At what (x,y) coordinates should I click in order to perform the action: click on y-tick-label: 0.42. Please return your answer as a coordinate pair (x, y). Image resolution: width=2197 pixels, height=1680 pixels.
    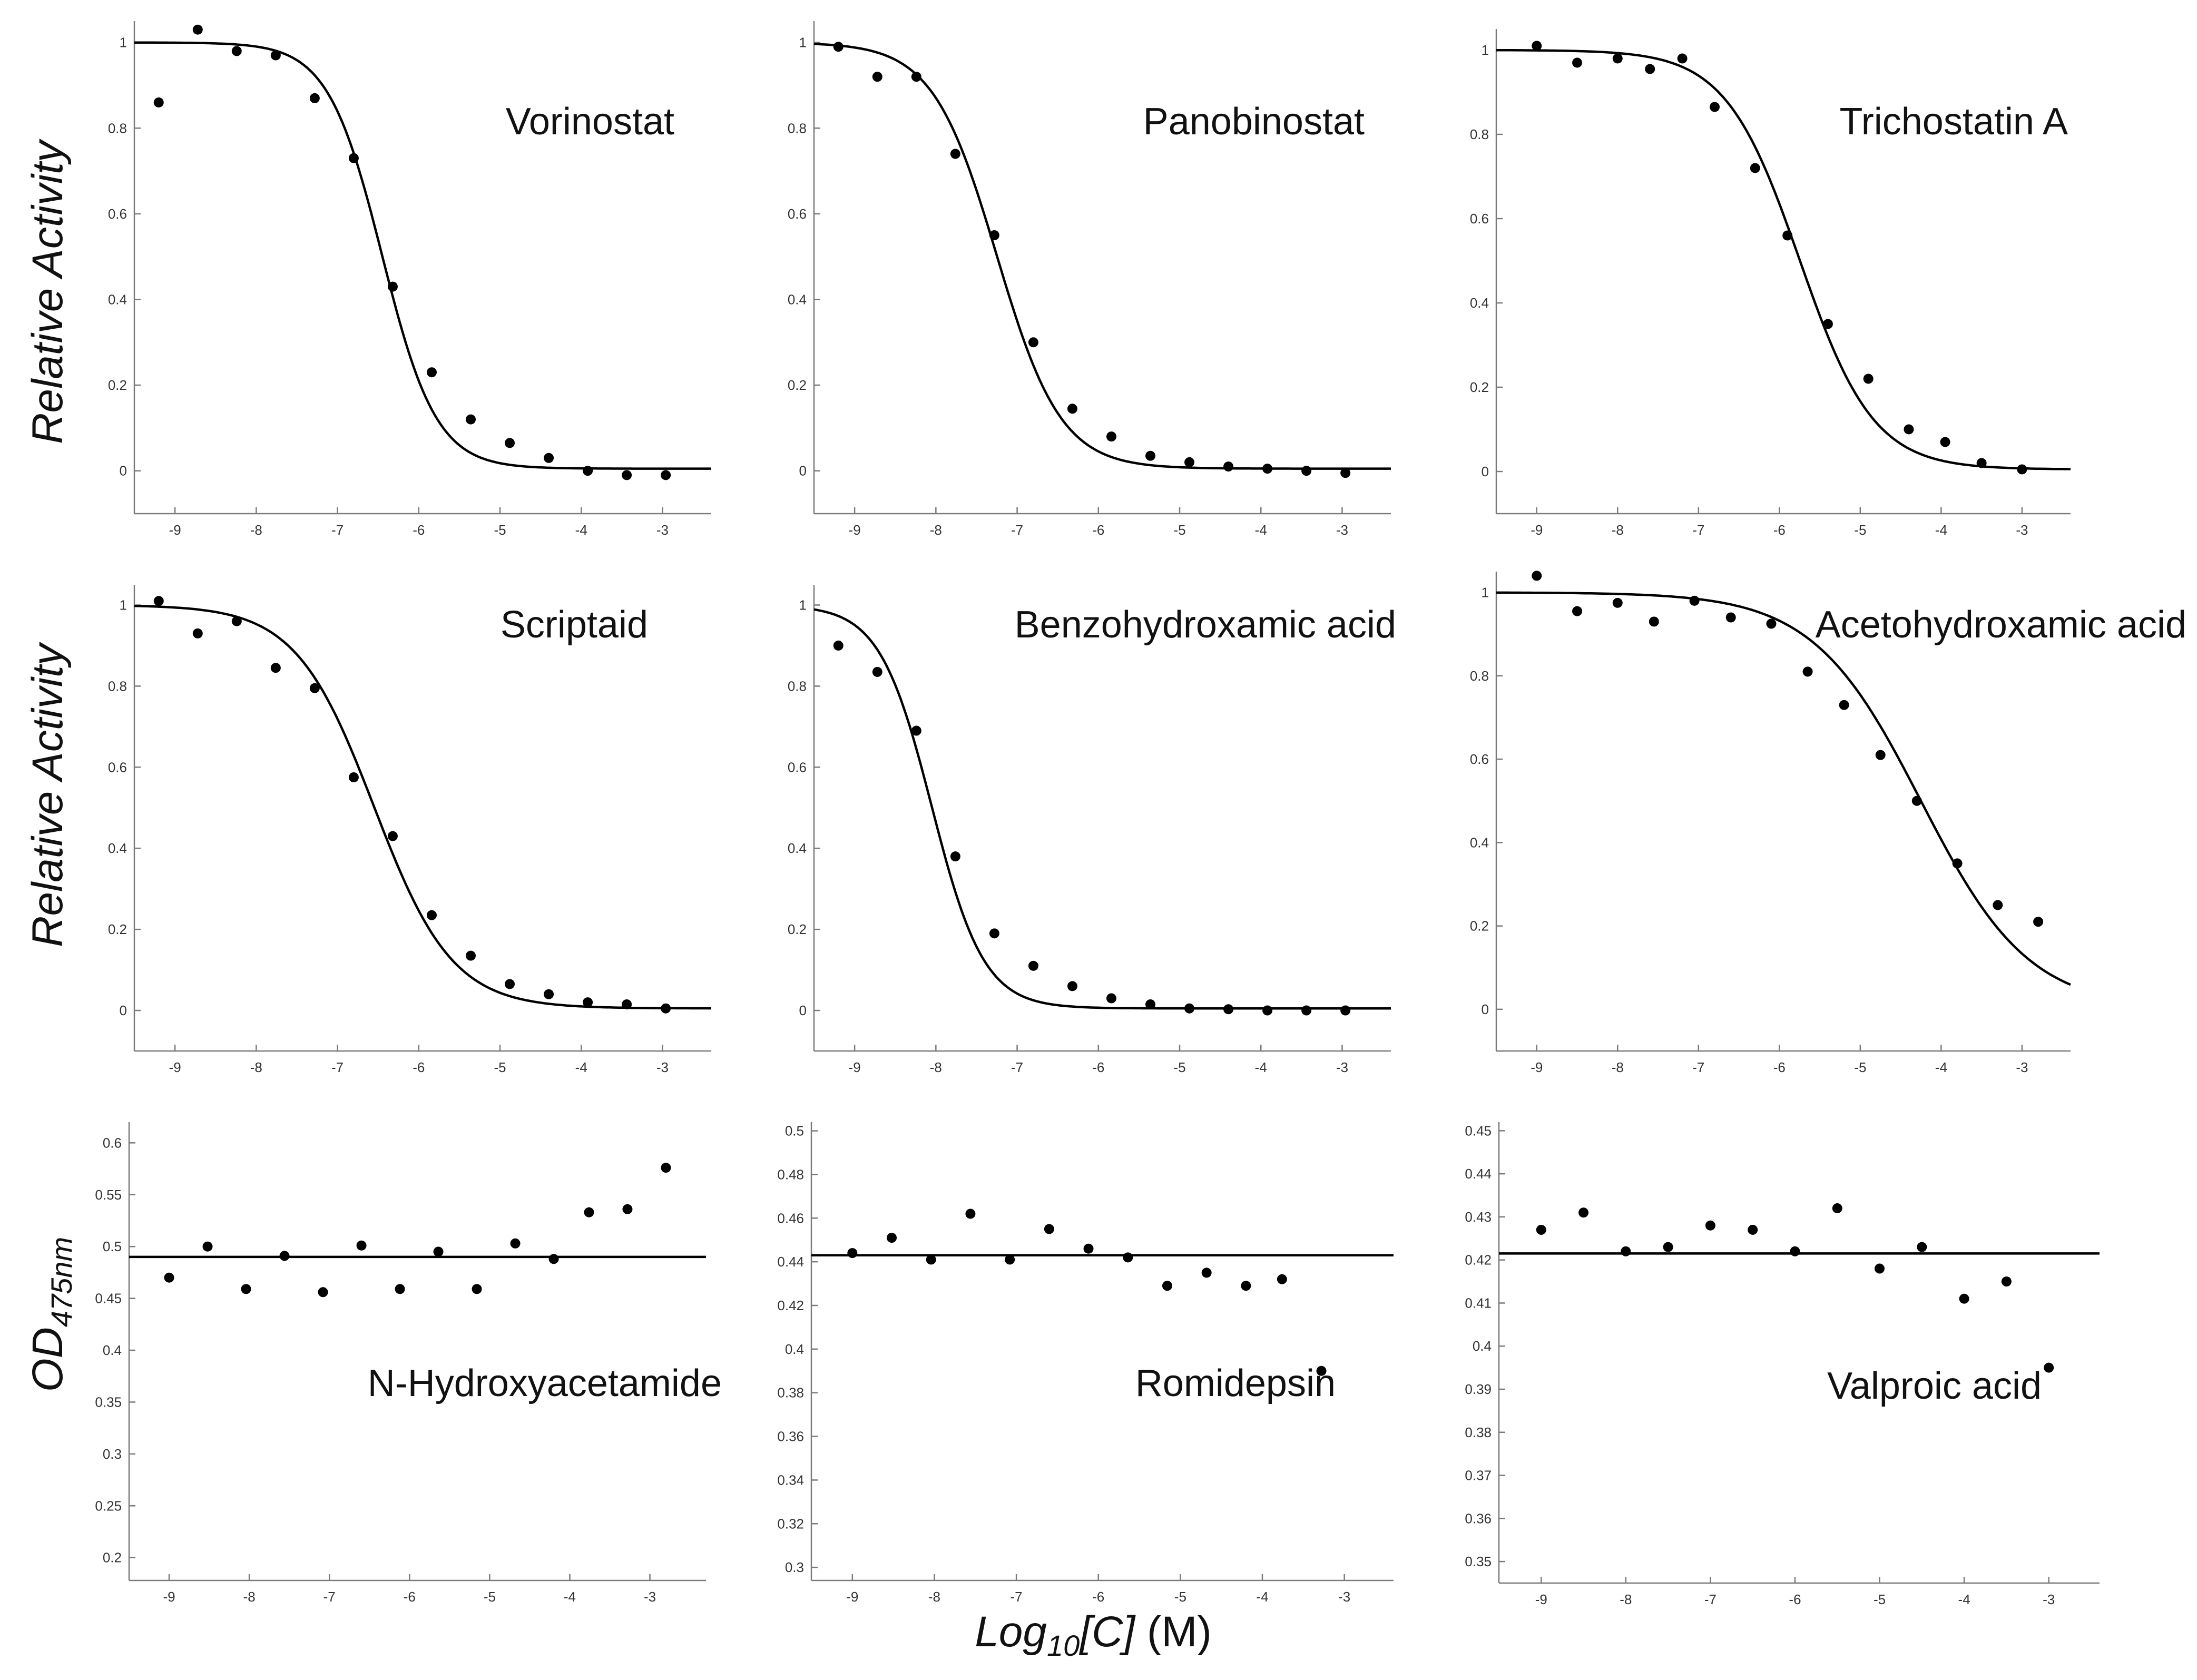
    Looking at the image, I should click on (790, 1305).